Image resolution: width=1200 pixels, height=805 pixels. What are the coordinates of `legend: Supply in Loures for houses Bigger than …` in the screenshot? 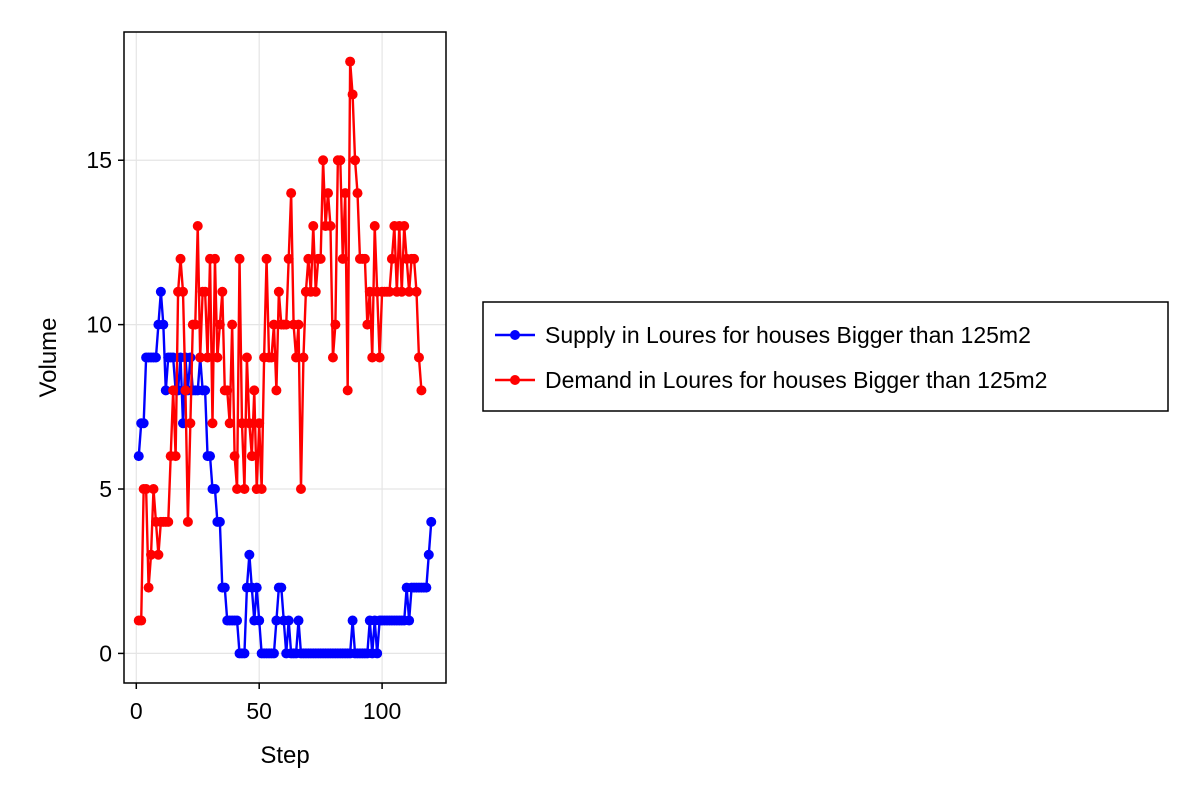 It's located at (825, 356).